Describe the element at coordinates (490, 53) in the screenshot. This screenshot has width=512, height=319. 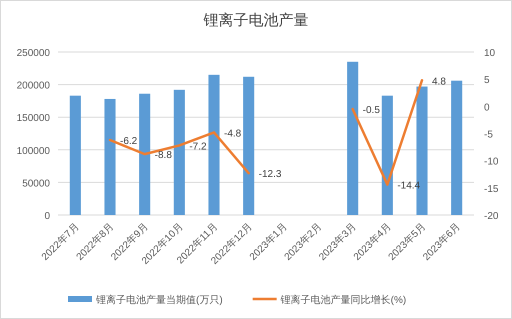
I see `y2-tick-label: 10` at that location.